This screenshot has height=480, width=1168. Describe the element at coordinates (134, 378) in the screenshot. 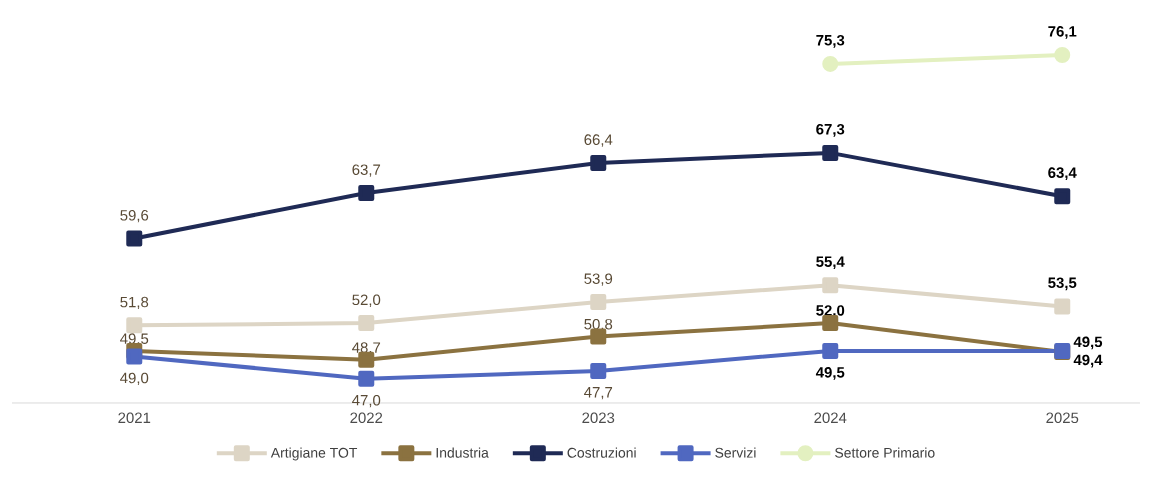

I see `data-label: 49,0` at that location.